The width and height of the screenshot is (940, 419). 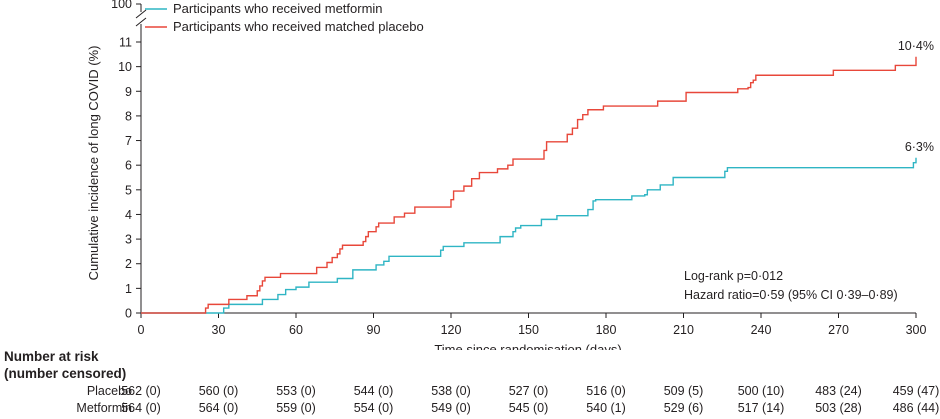 What do you see at coordinates (374, 330) in the screenshot?
I see `x-tick-label: 90` at bounding box center [374, 330].